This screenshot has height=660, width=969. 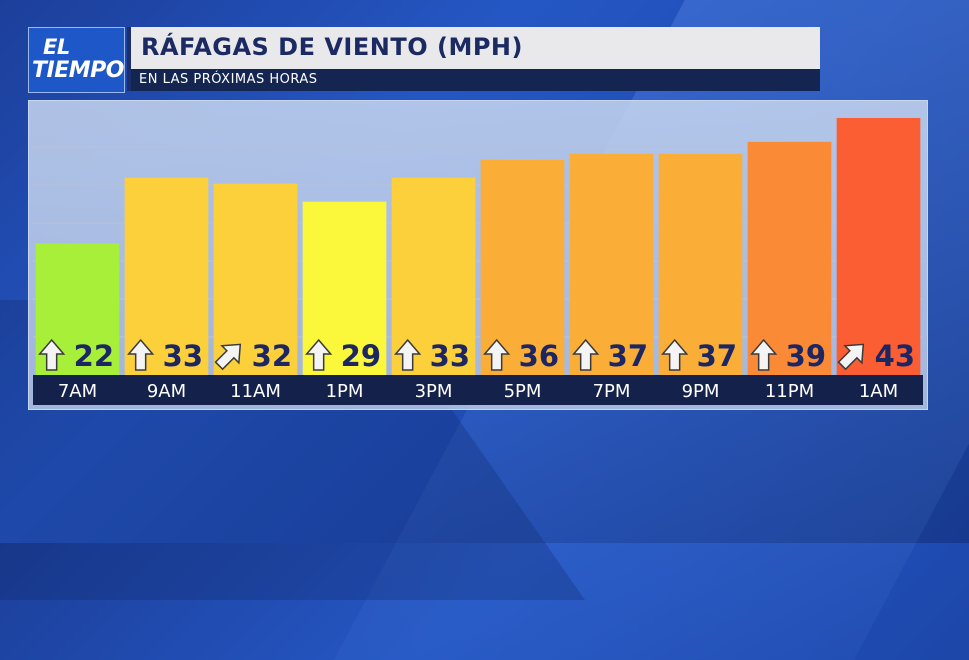 I want to click on tick-label: 7PM, so click(x=612, y=391).